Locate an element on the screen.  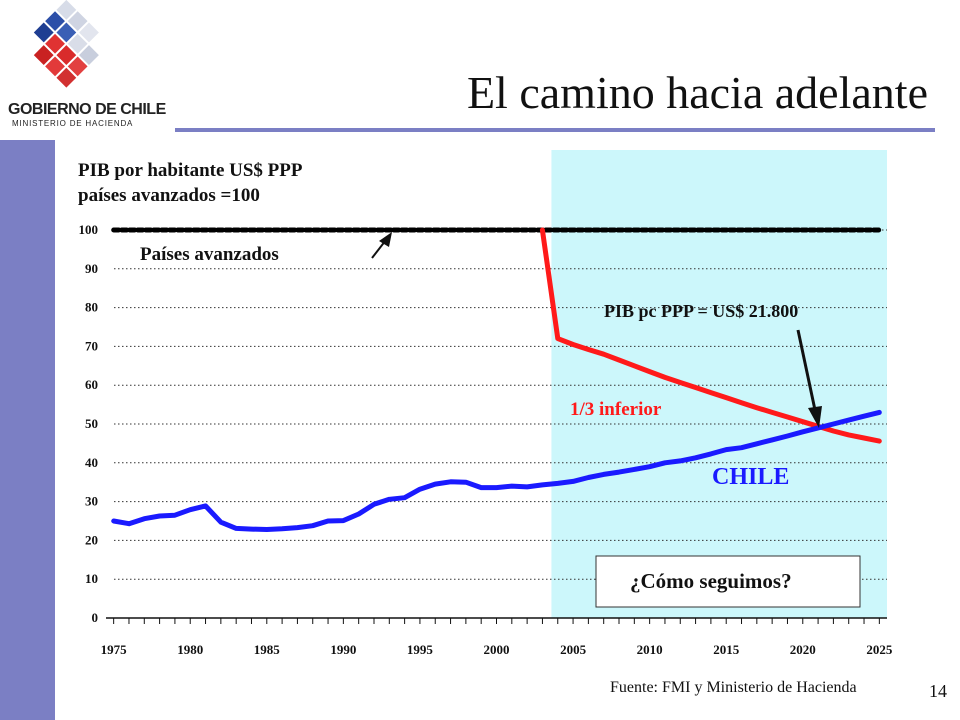
header-rule is located at coordinates (555, 130).